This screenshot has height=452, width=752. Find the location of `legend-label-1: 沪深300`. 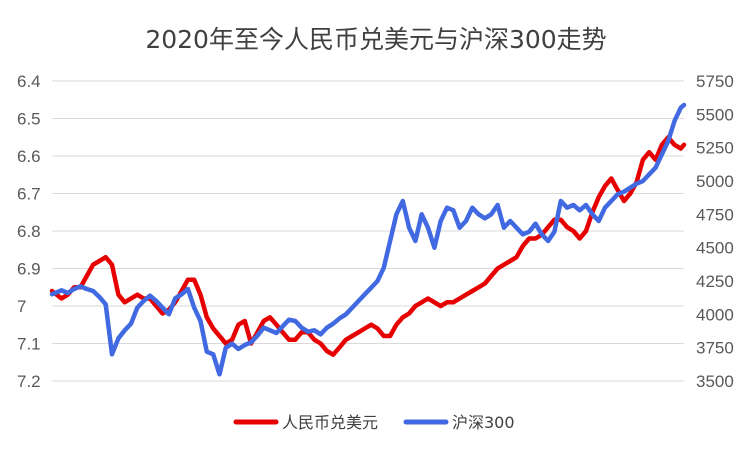

legend-label-1: 沪深300 is located at coordinates (483, 422).